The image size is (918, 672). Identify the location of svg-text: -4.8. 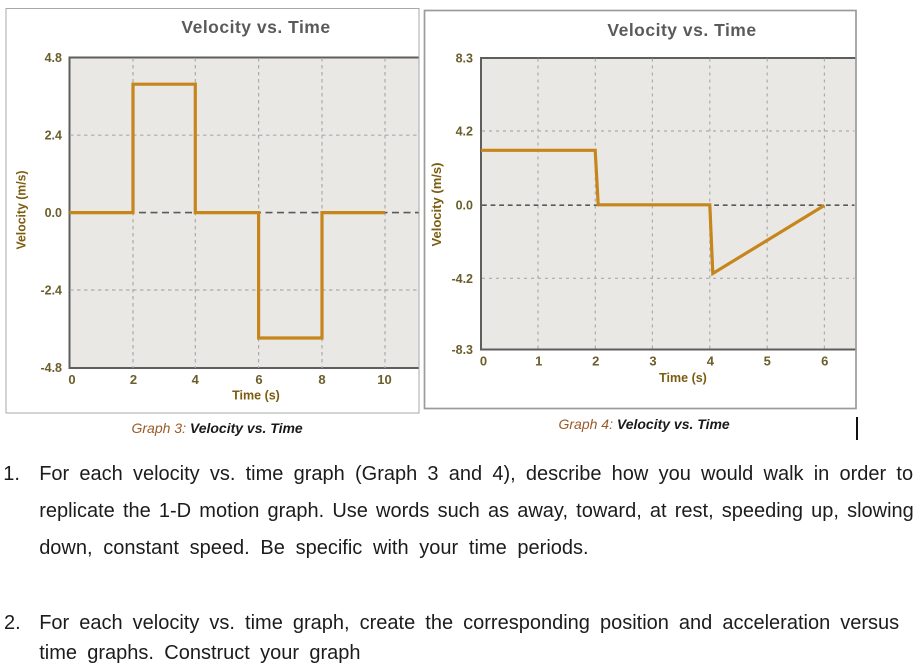
(51, 368).